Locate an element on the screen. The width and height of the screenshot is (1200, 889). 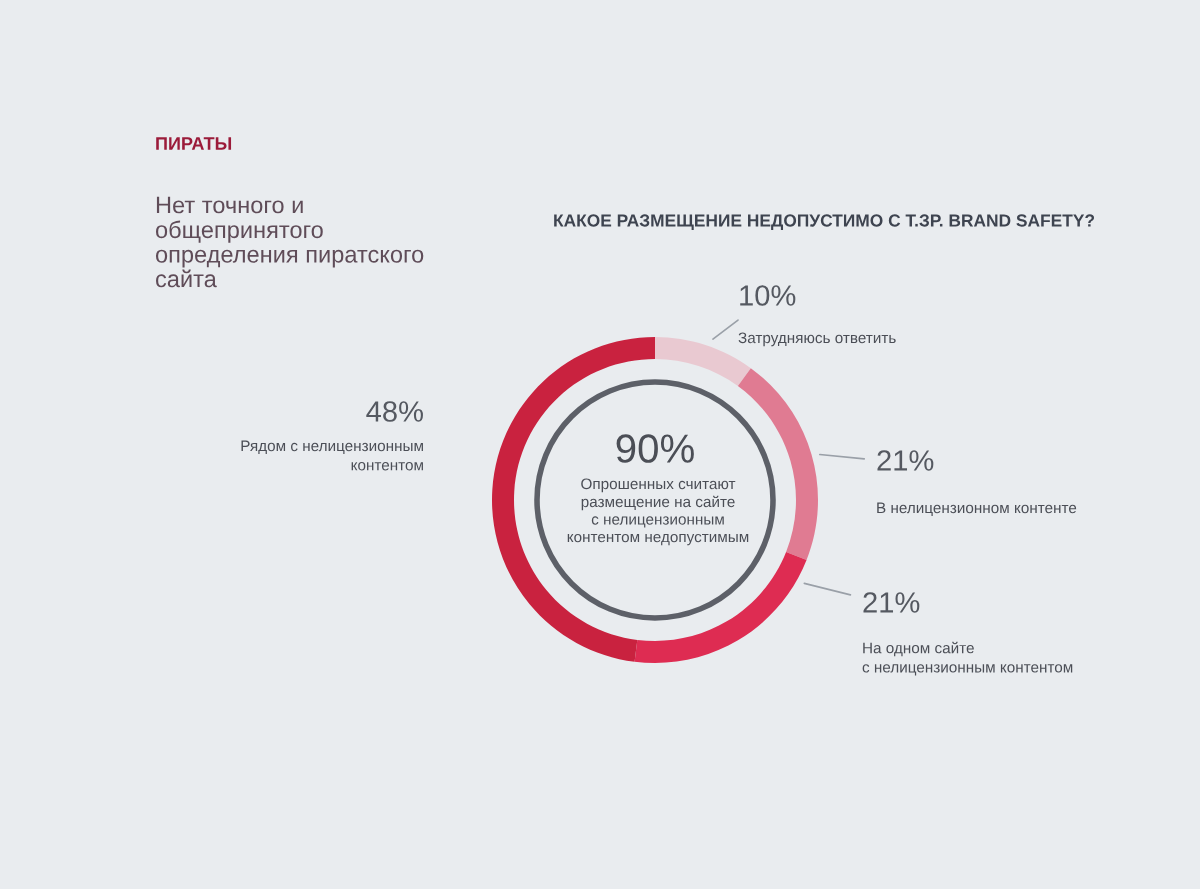
slice-label: В нелицензионном контенте is located at coordinates (977, 509).